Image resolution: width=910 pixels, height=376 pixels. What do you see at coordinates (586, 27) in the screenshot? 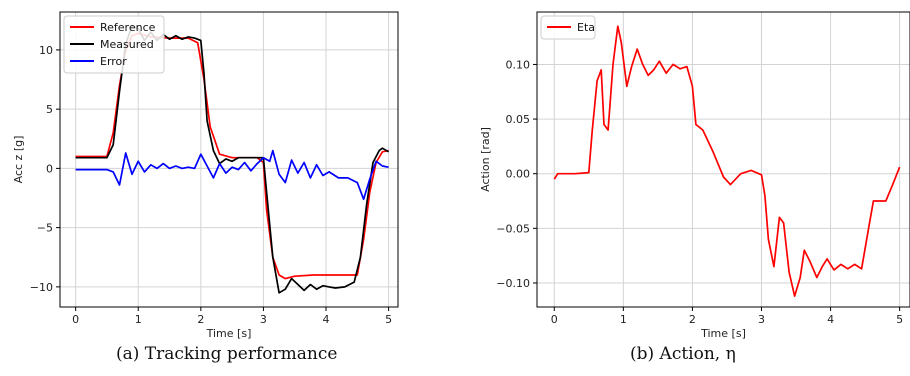
I see `legend-label: Eta` at bounding box center [586, 27].